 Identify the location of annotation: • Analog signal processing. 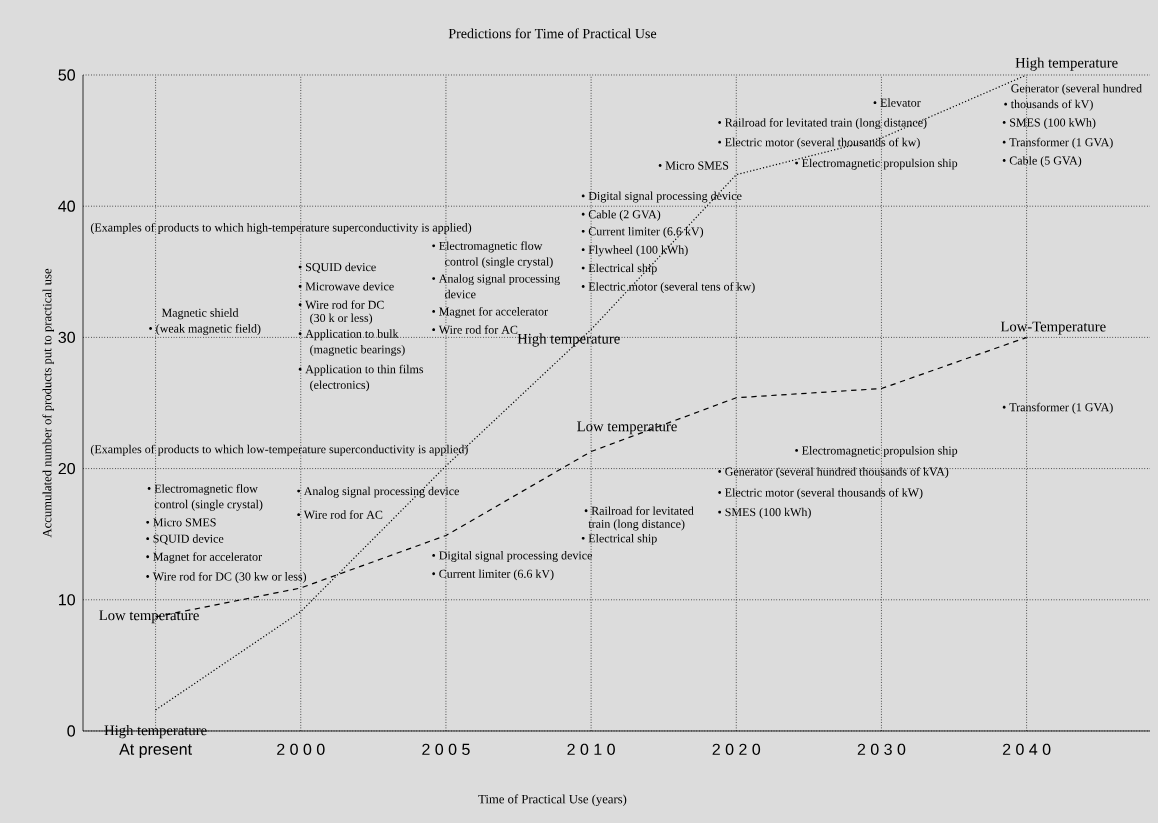
(496, 280).